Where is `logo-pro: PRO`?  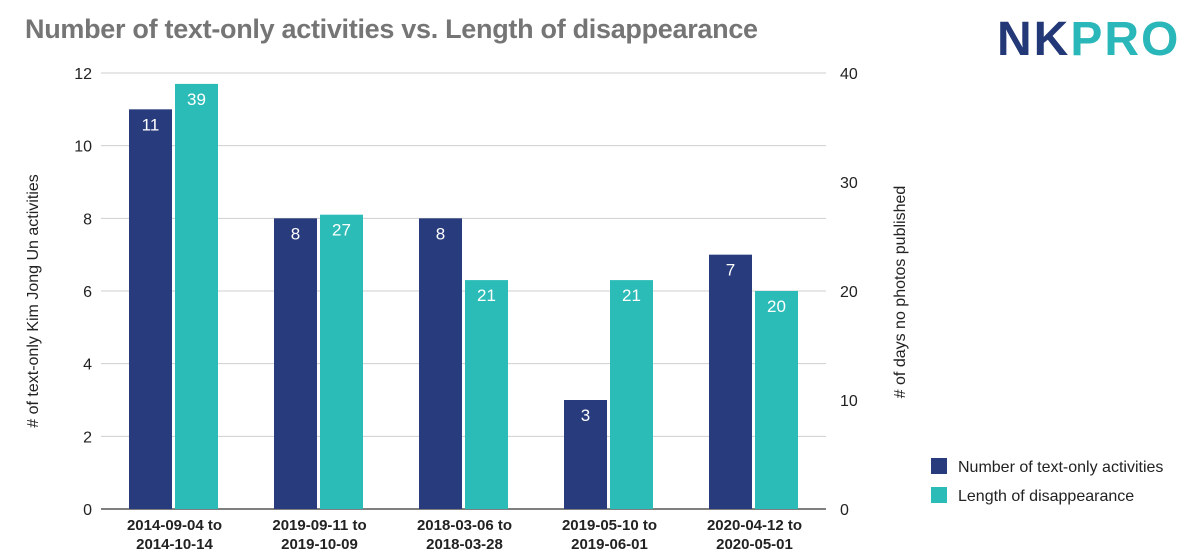 logo-pro: PRO is located at coordinates (1125, 39).